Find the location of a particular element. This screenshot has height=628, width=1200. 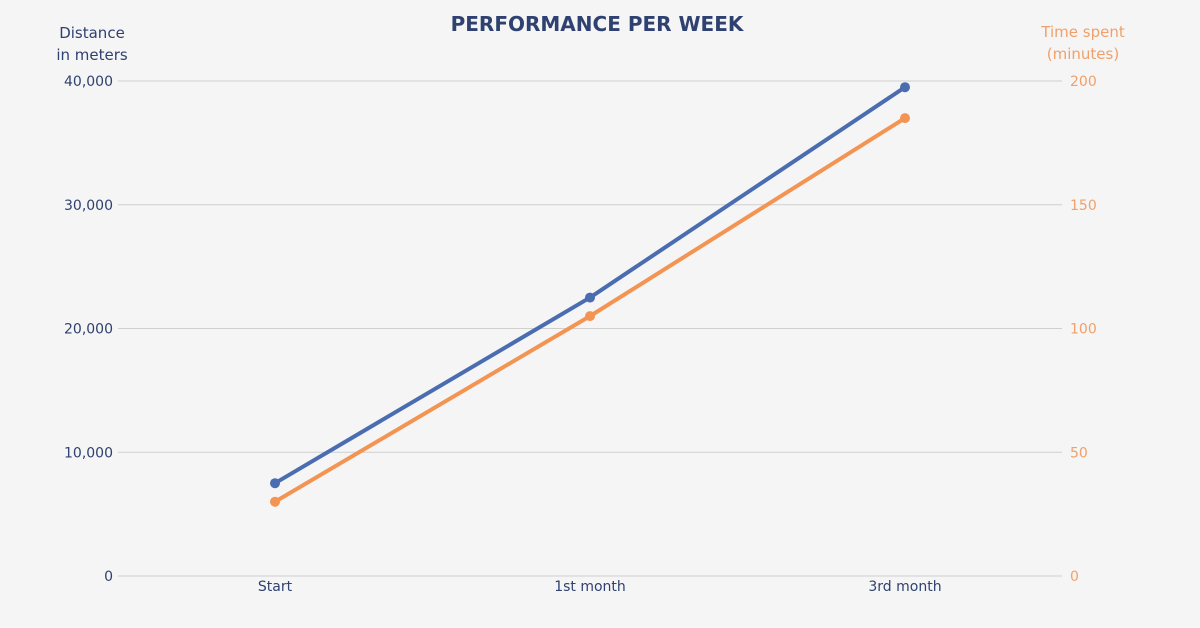

left-tick-label: 0 is located at coordinates (108, 577).